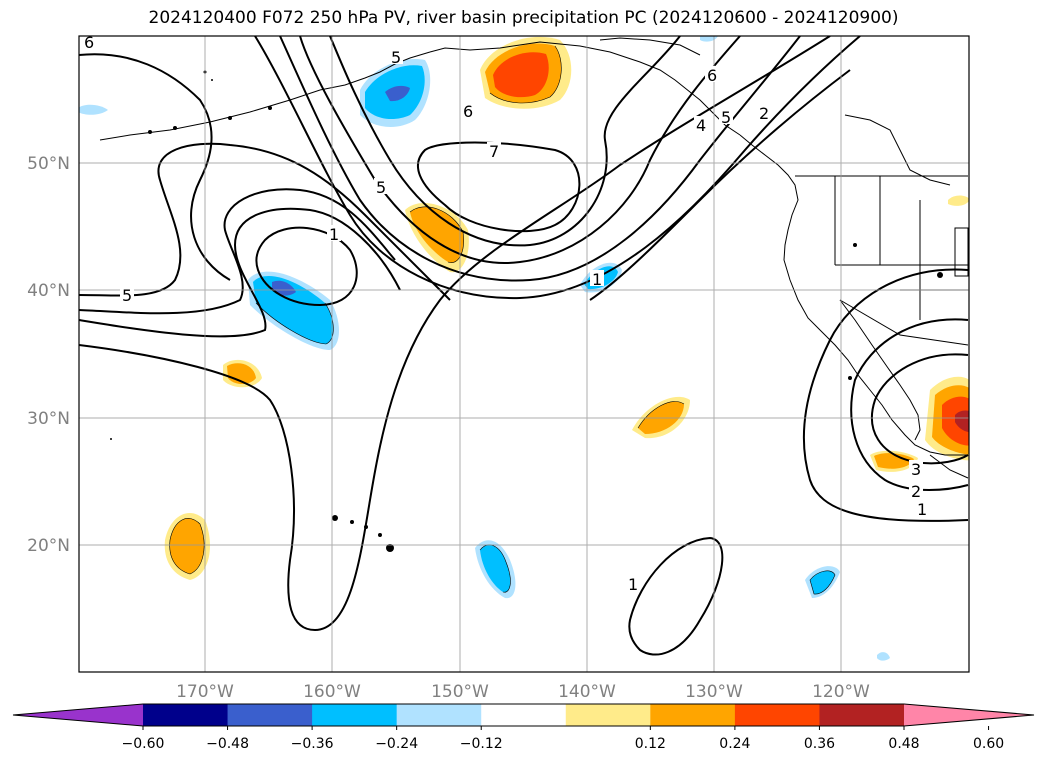 The height and width of the screenshot is (765, 1047). I want to click on lon-labels: 170°W 160°W 150°W 140°W 130°W 120°W, so click(523, 692).